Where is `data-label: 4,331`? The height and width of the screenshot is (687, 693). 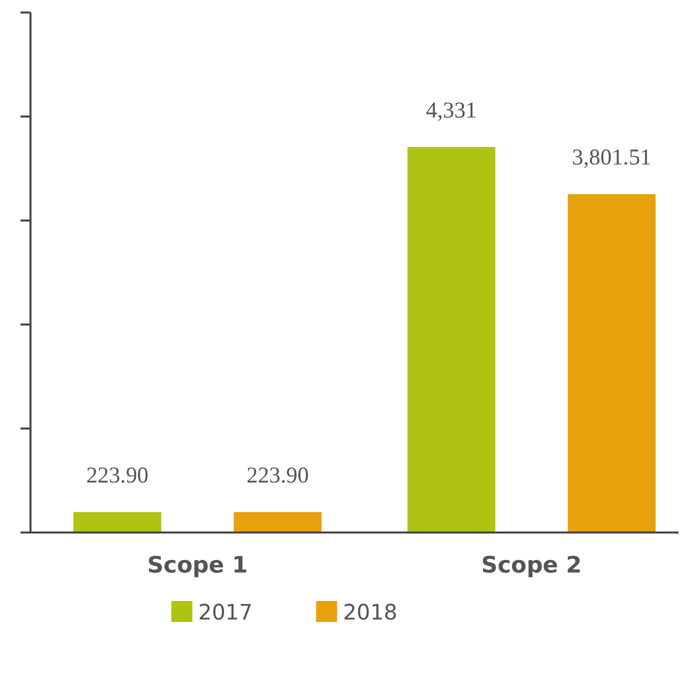
data-label: 4,331 is located at coordinates (451, 110).